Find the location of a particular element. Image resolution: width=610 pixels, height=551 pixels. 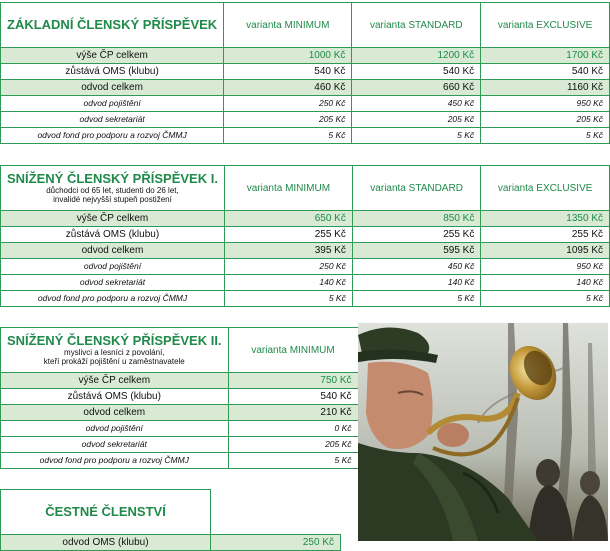

section-title-text: SNÍŽENÝ ČLENSKÝ PŘÍSPĚVEK I. is located at coordinates (112, 178).